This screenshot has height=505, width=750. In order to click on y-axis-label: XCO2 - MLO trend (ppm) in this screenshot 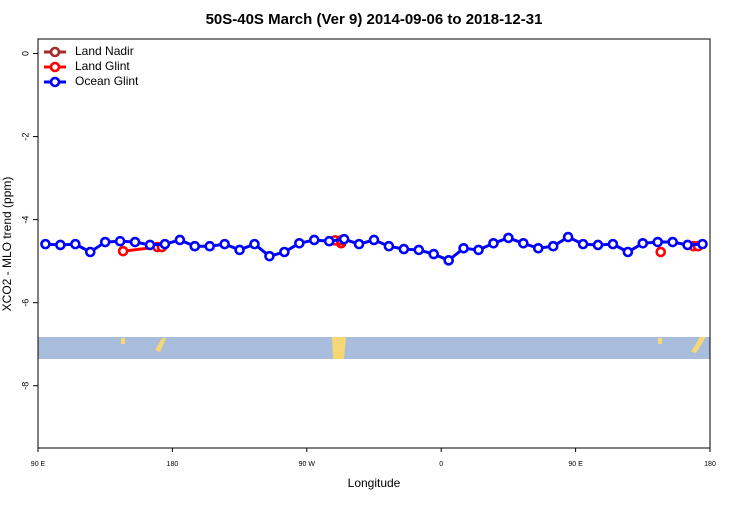, I will do `click(7, 244)`.